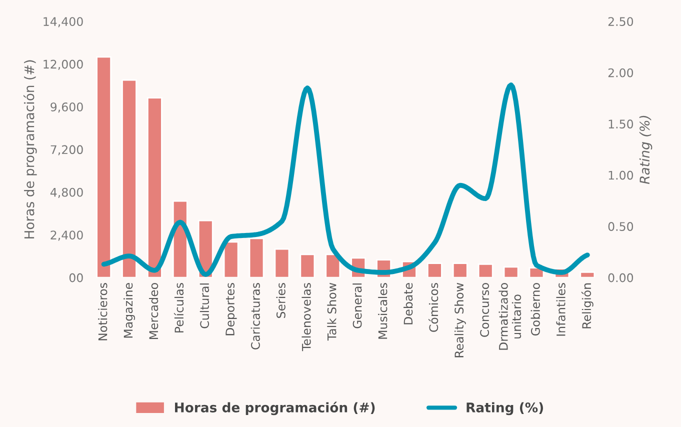 Image resolution: width=681 pixels, height=427 pixels. What do you see at coordinates (357, 306) in the screenshot?
I see `x-tick-label: General` at bounding box center [357, 306].